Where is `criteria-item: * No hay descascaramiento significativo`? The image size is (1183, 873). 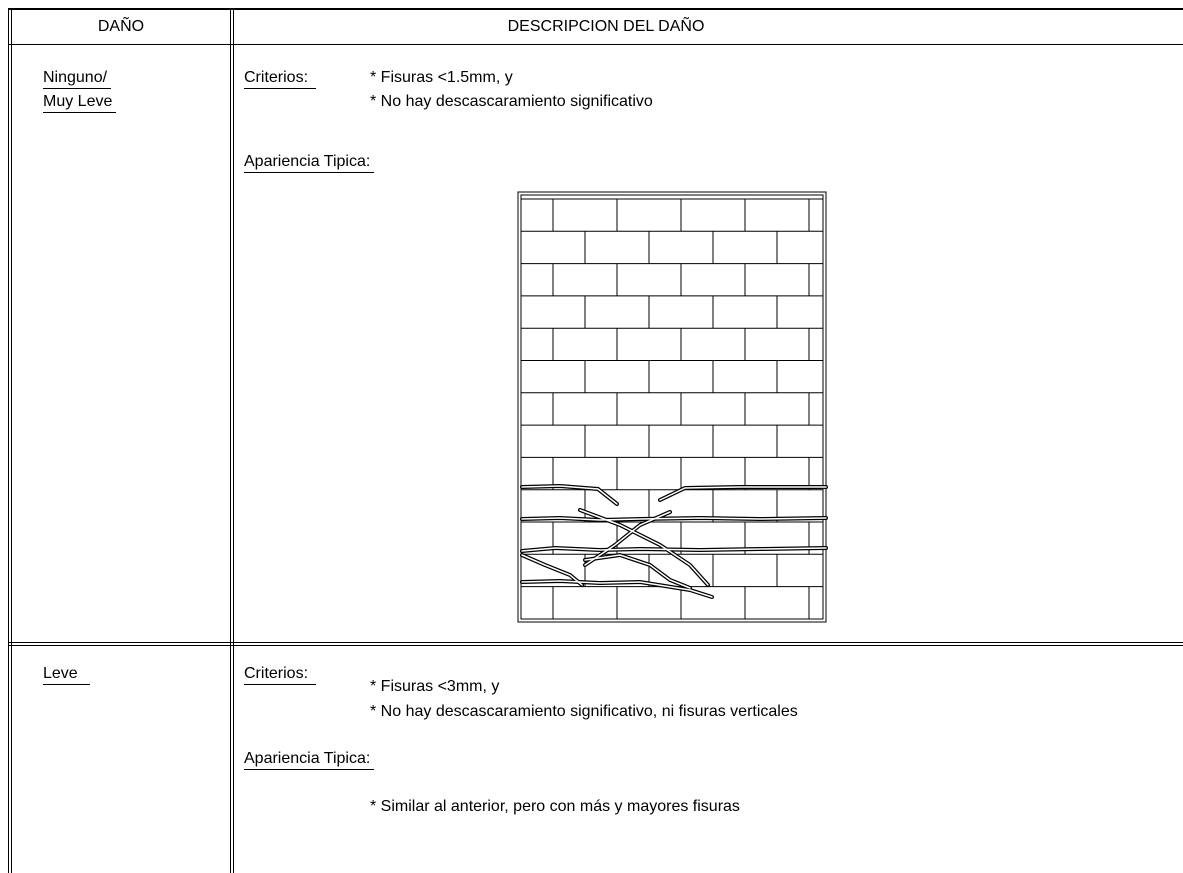 criteria-item: * No hay descascaramiento significativo is located at coordinates (511, 101).